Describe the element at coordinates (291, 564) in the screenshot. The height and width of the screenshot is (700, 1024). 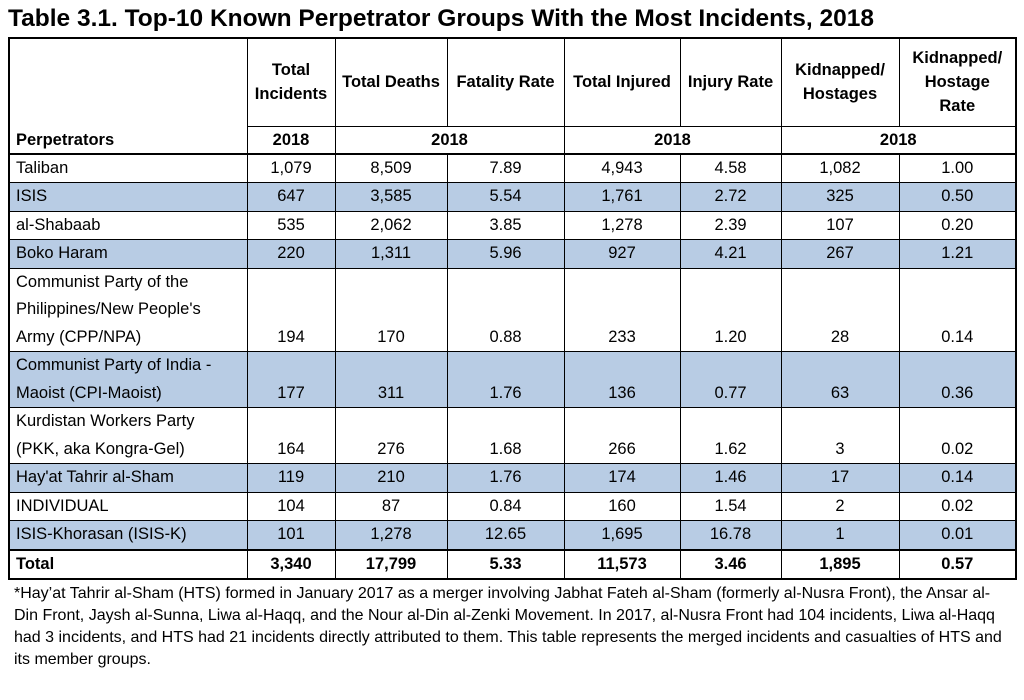
I see `total-incidents: 3,340` at that location.